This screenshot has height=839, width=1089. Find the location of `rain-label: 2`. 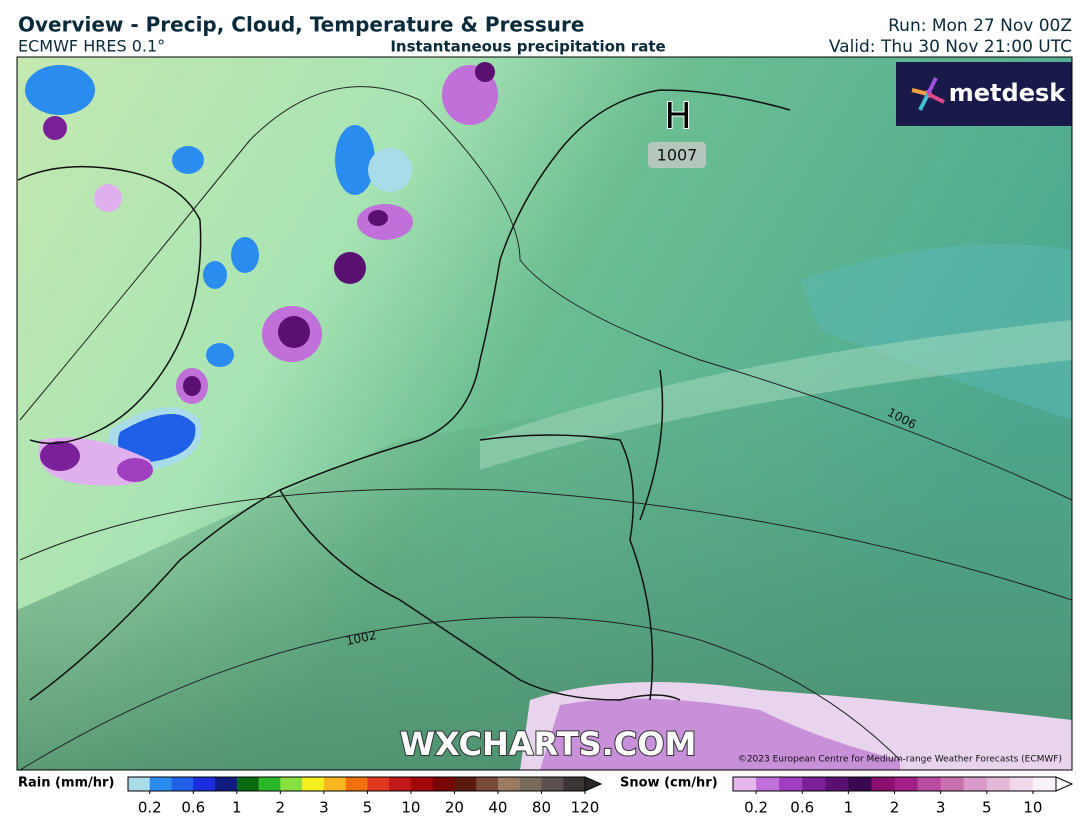

rain-label: 2 is located at coordinates (281, 808).